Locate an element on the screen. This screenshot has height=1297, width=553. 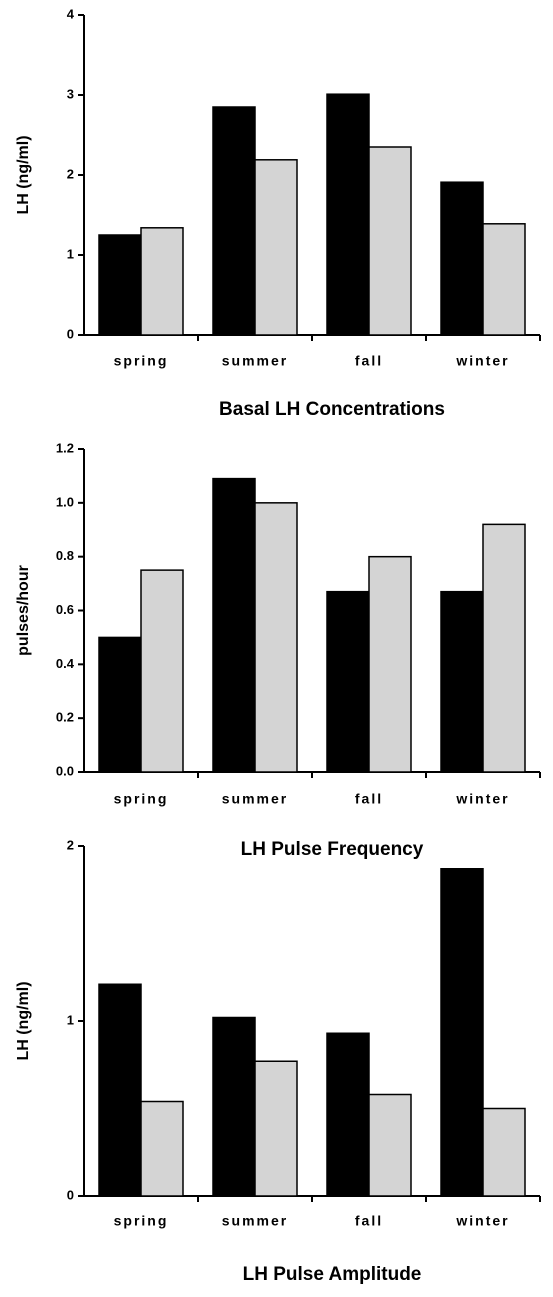
y-tick-label: 3 is located at coordinates (70, 93).